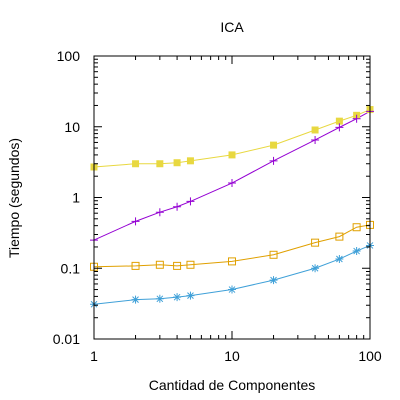  What do you see at coordinates (232, 356) in the screenshot?
I see `x-tick-label: 10` at bounding box center [232, 356].